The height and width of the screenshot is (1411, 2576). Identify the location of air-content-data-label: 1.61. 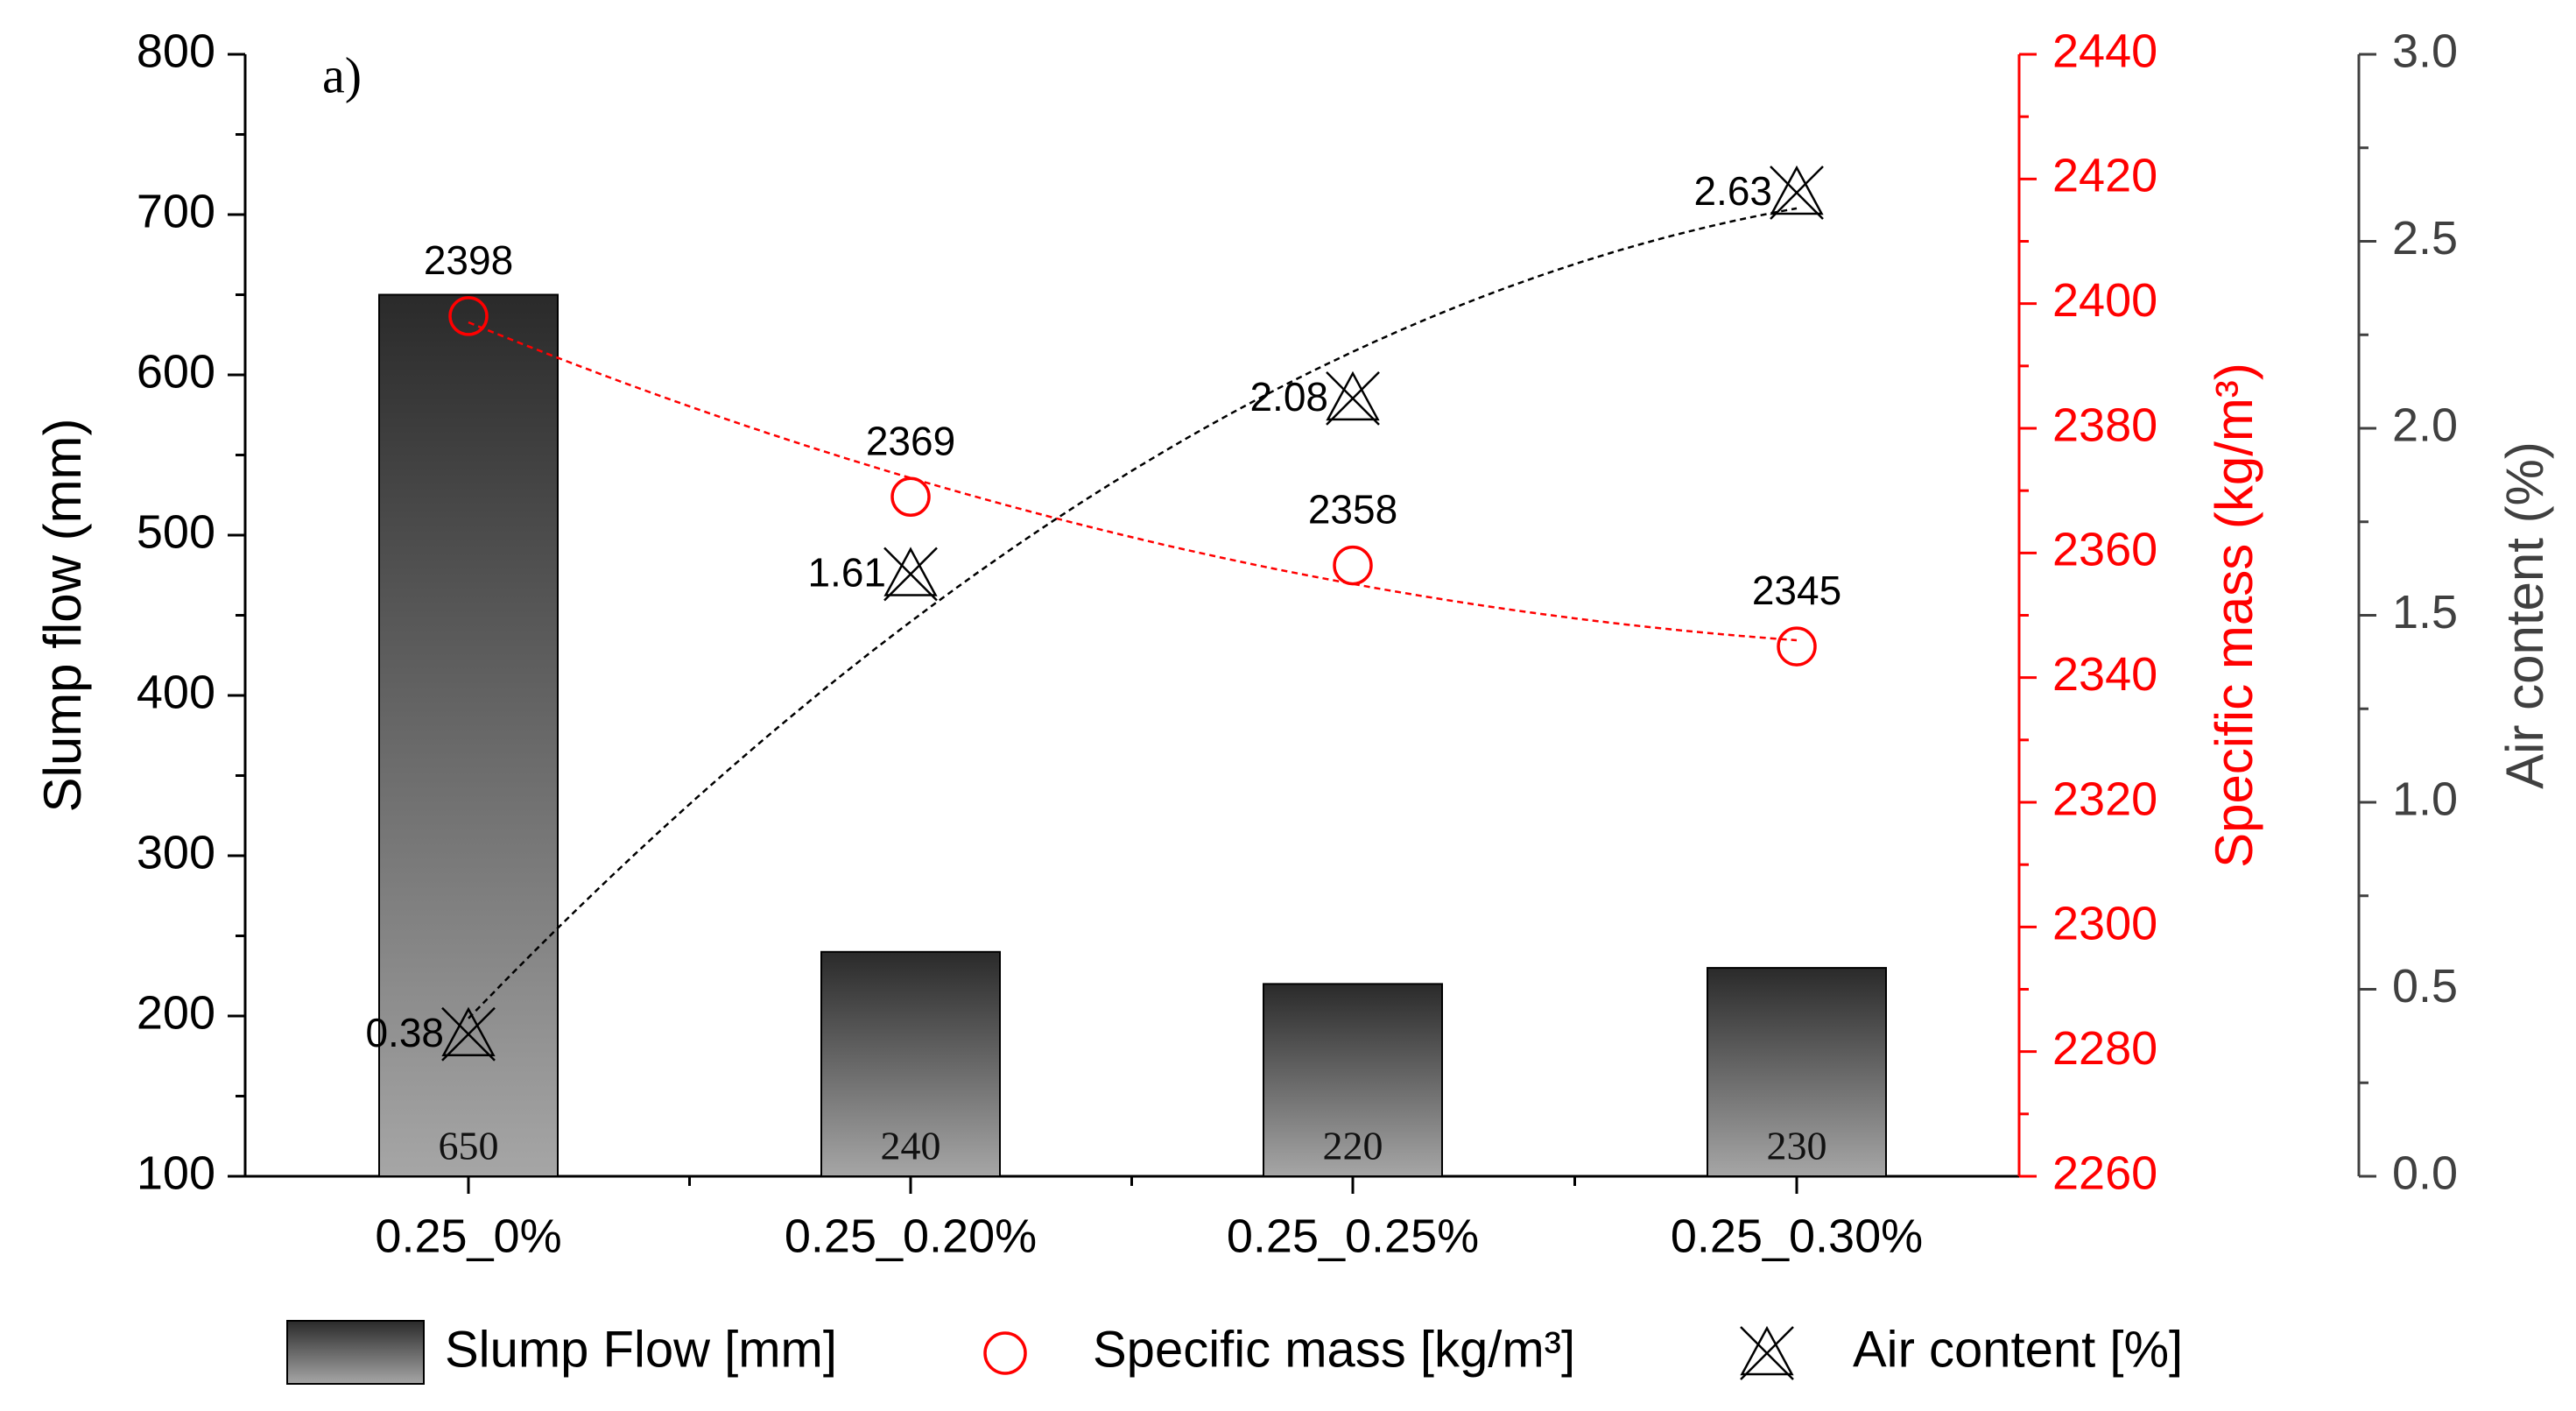
(846, 573).